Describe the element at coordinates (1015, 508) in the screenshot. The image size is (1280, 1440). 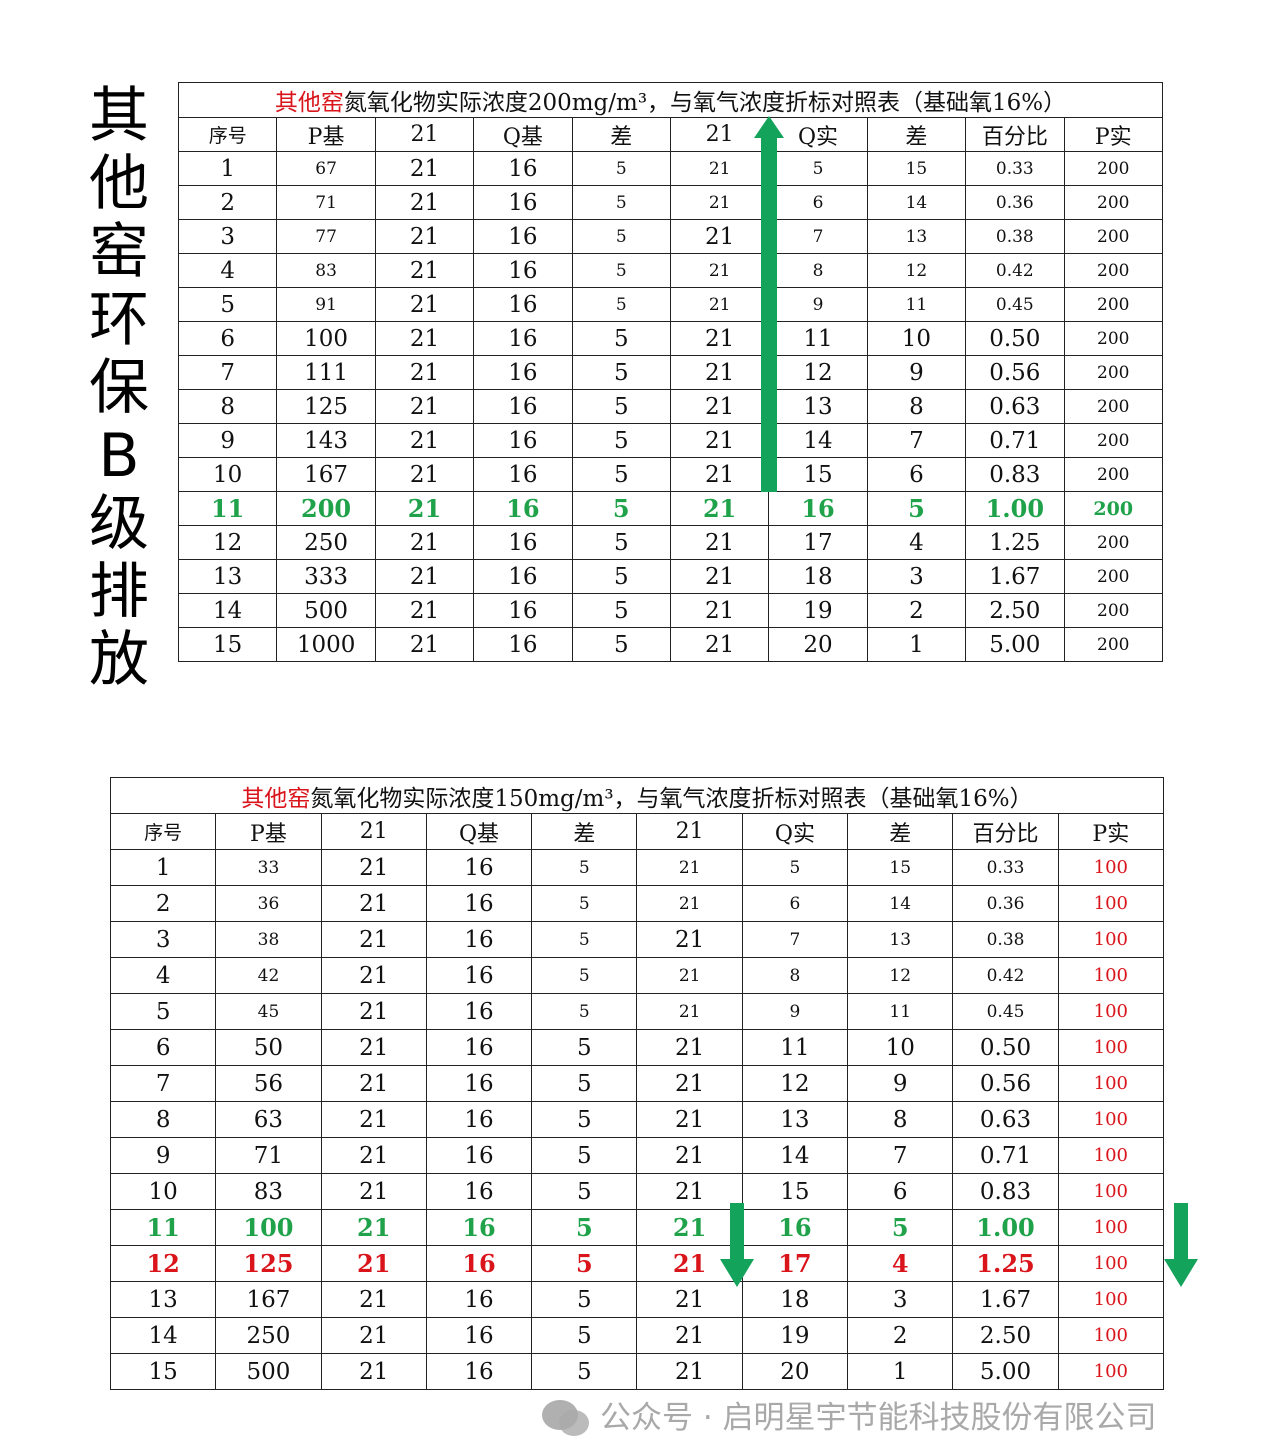
I see `table-cell: 1.00` at that location.